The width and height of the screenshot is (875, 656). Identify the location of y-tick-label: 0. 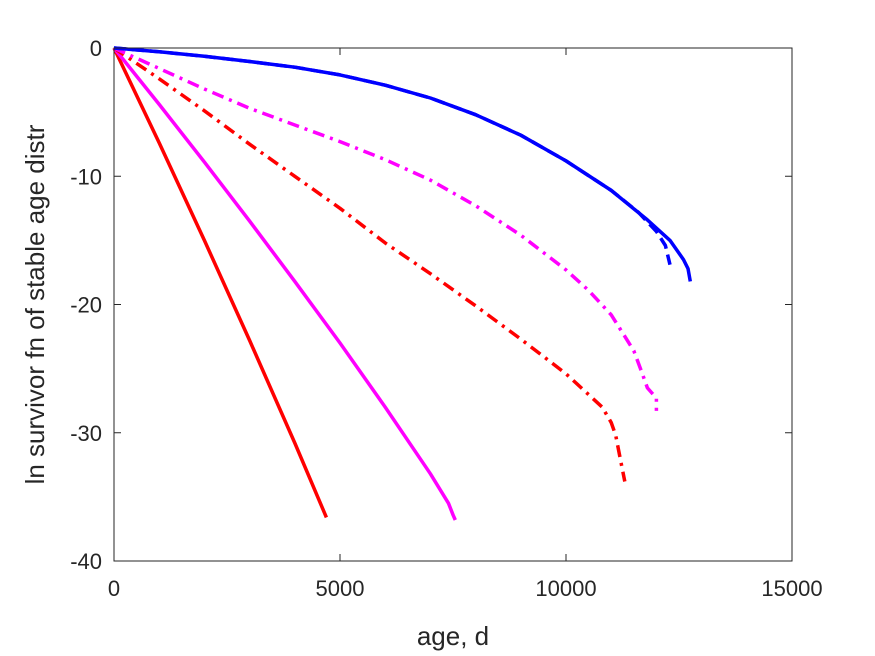
(96, 48).